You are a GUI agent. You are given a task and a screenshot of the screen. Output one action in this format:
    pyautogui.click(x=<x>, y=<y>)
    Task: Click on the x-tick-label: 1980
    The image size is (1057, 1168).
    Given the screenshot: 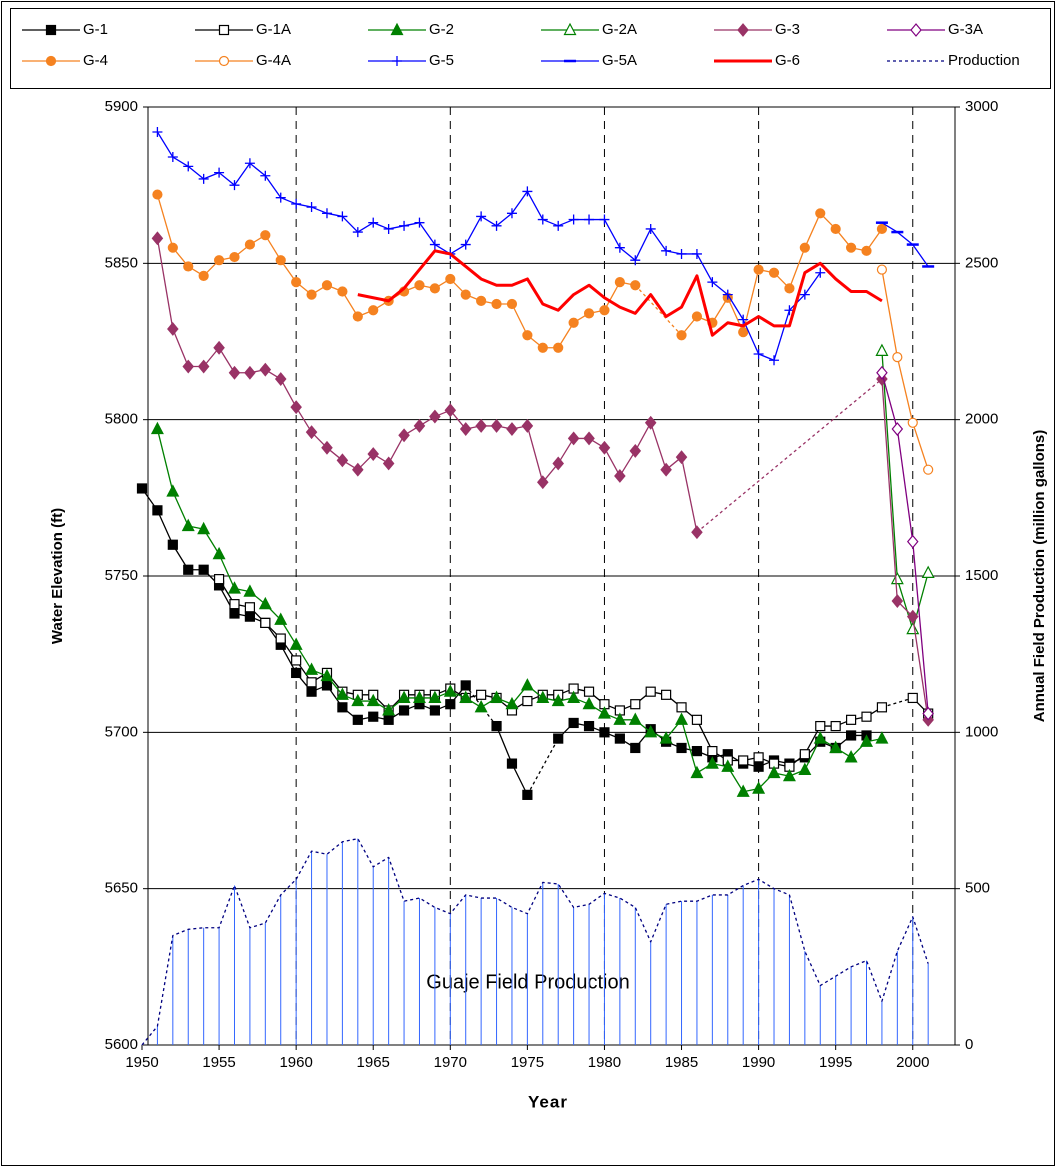 What is the action you would take?
    pyautogui.click(x=604, y=1062)
    